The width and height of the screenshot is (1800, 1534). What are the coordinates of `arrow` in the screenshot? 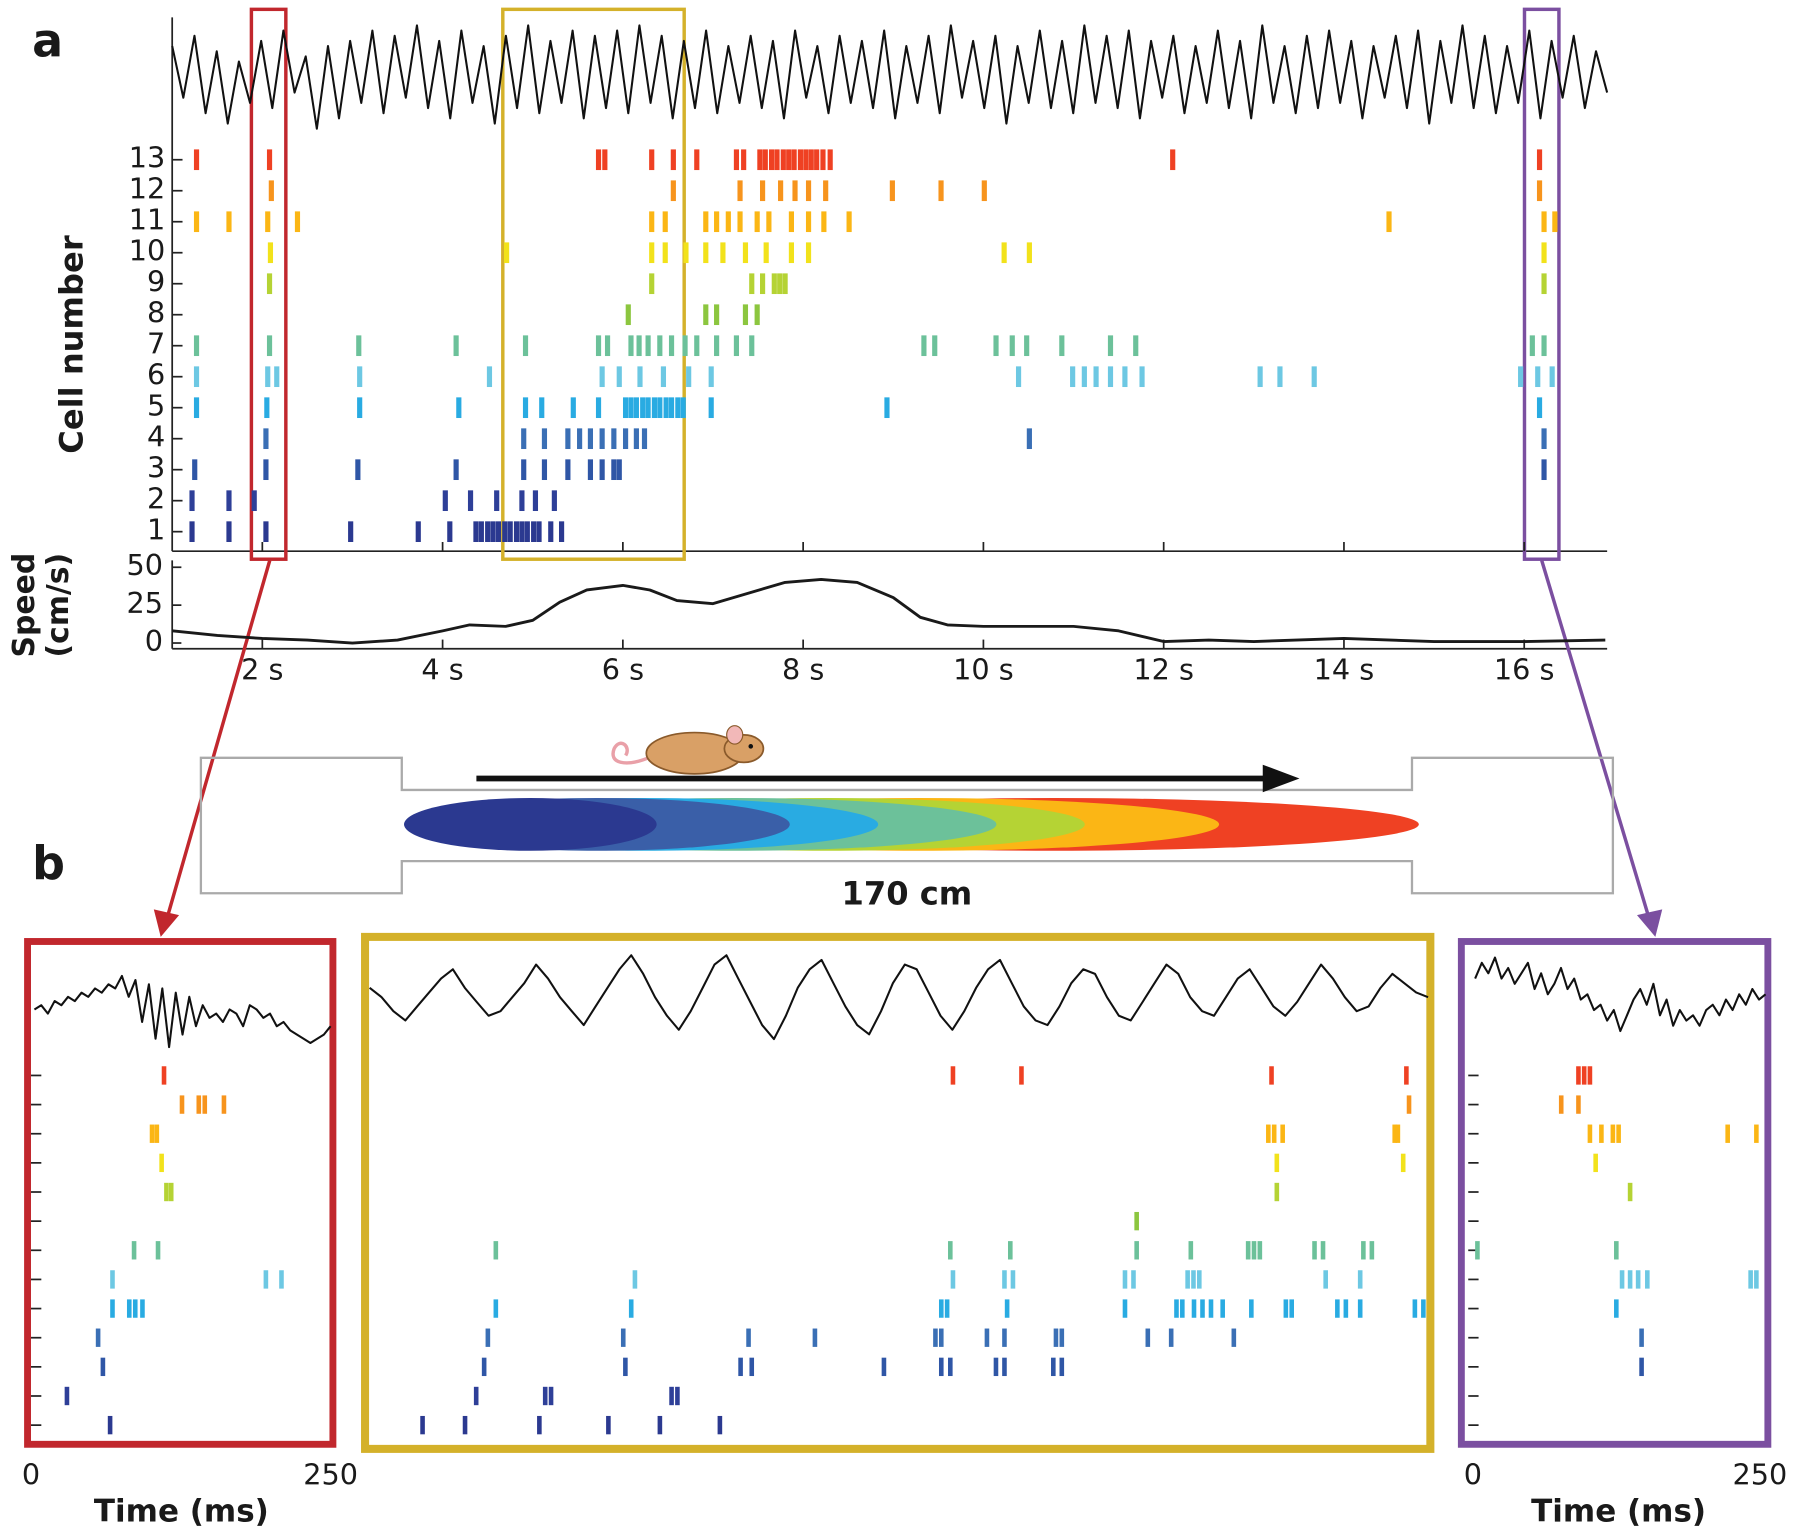 It's located at (1595, 738).